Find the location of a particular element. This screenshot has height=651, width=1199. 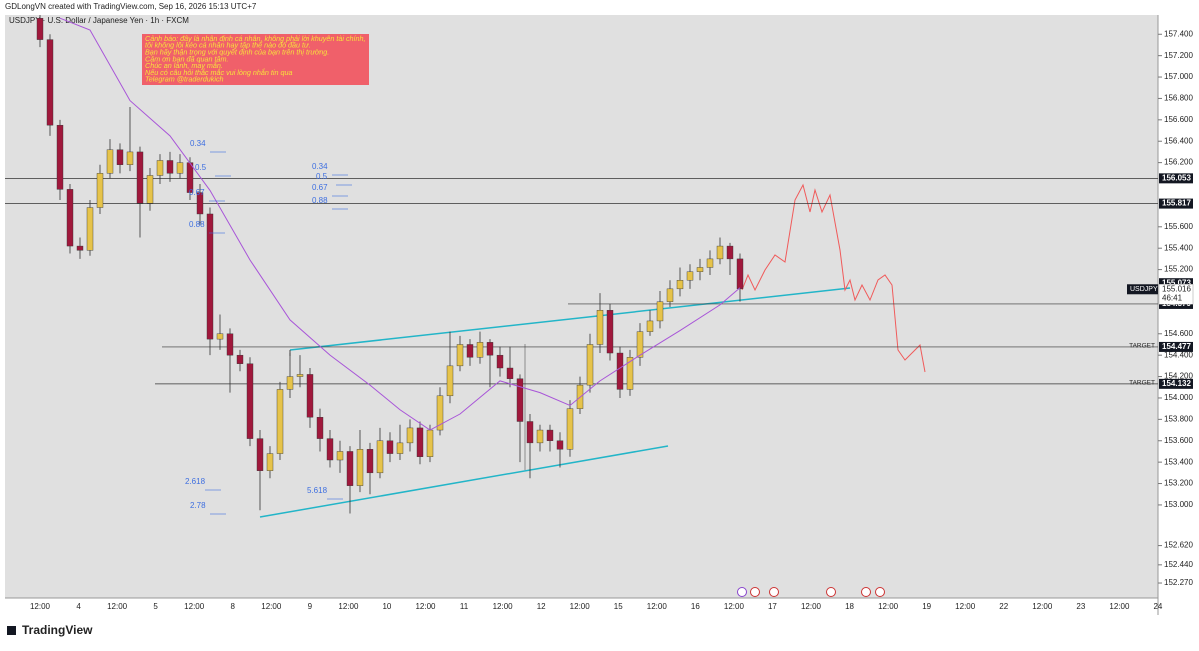

current-price-box is located at coordinates (1176, 294).